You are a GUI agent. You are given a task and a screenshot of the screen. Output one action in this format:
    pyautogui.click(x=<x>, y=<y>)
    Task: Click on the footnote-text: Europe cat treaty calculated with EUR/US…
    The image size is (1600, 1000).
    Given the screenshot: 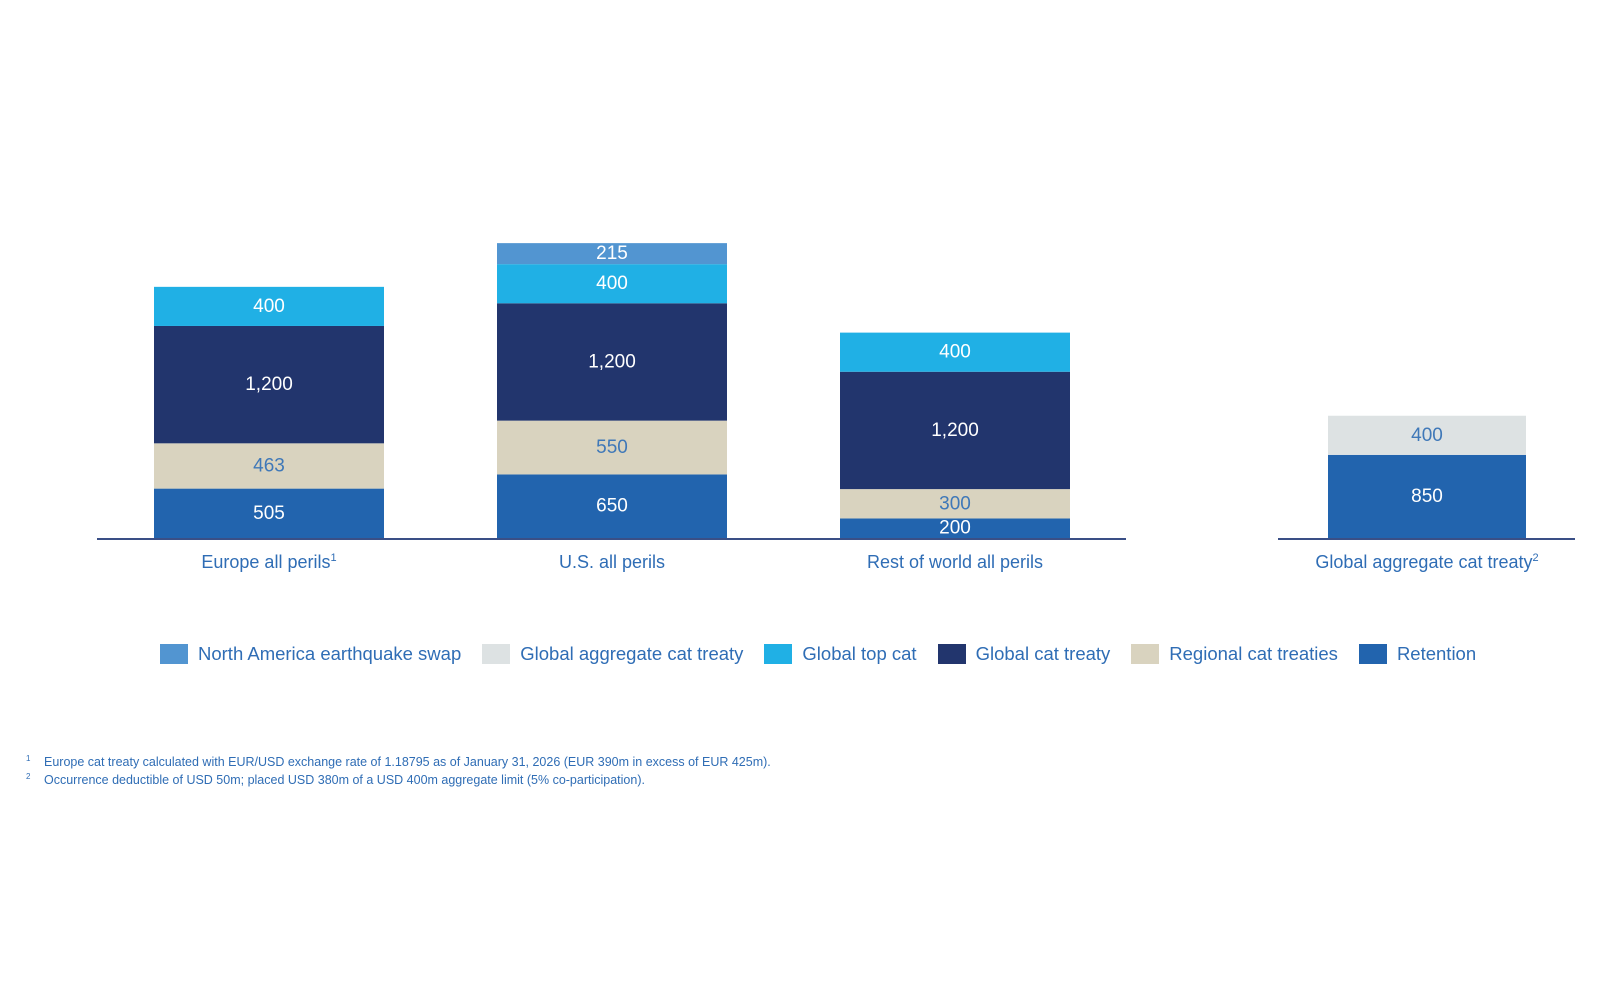 What is the action you would take?
    pyautogui.click(x=407, y=762)
    